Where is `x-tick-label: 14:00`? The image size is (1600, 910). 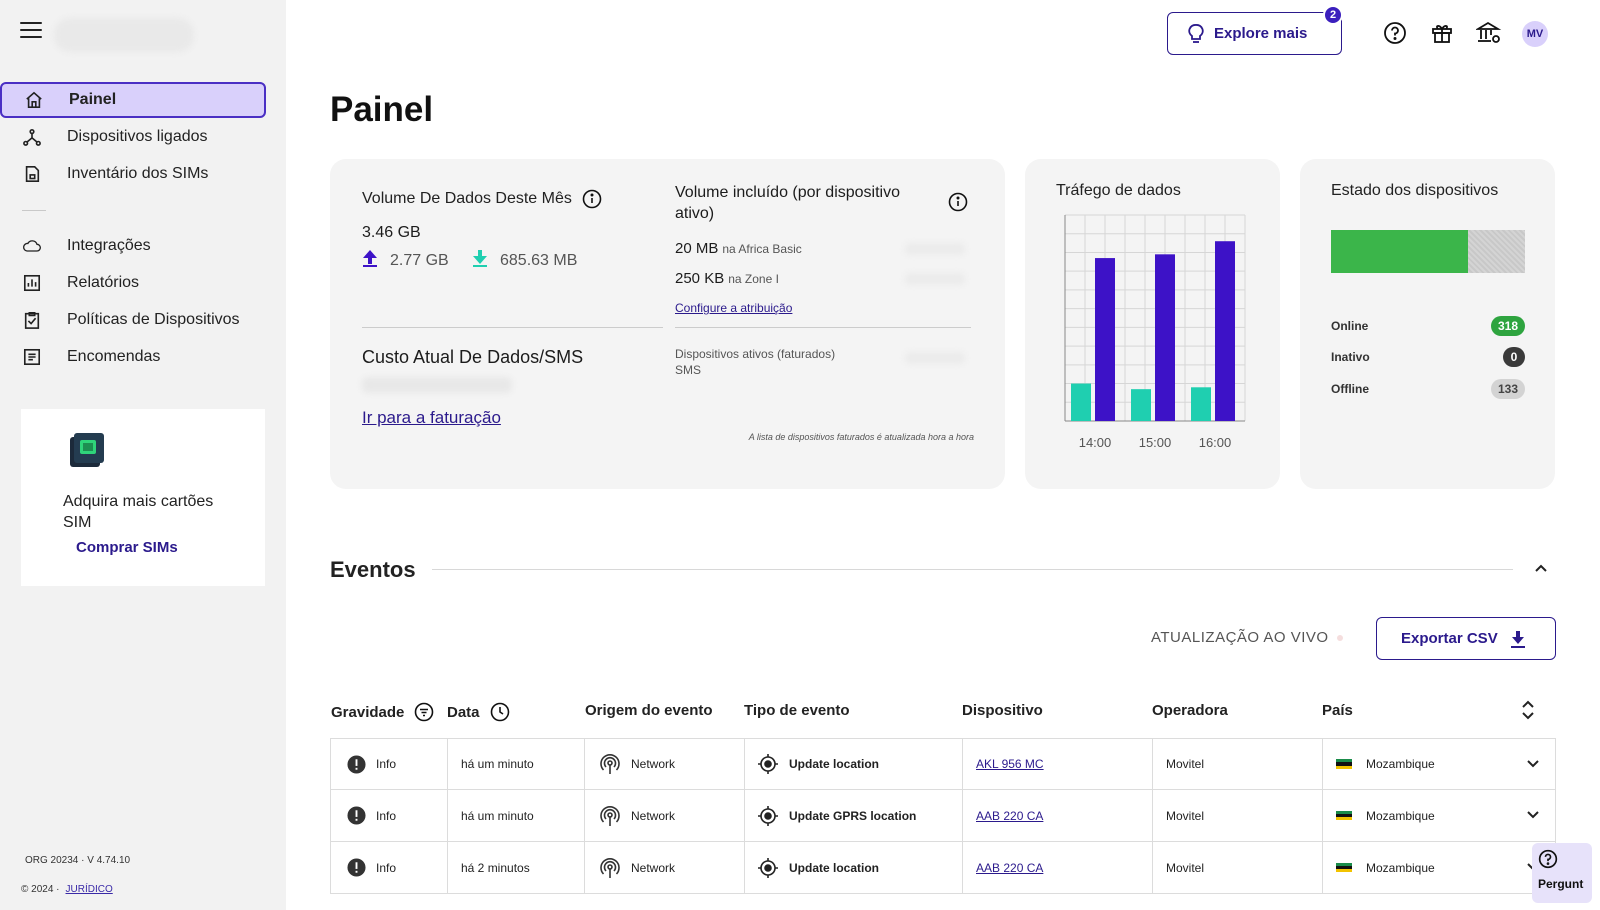
x-tick-label: 14:00 is located at coordinates (1095, 442).